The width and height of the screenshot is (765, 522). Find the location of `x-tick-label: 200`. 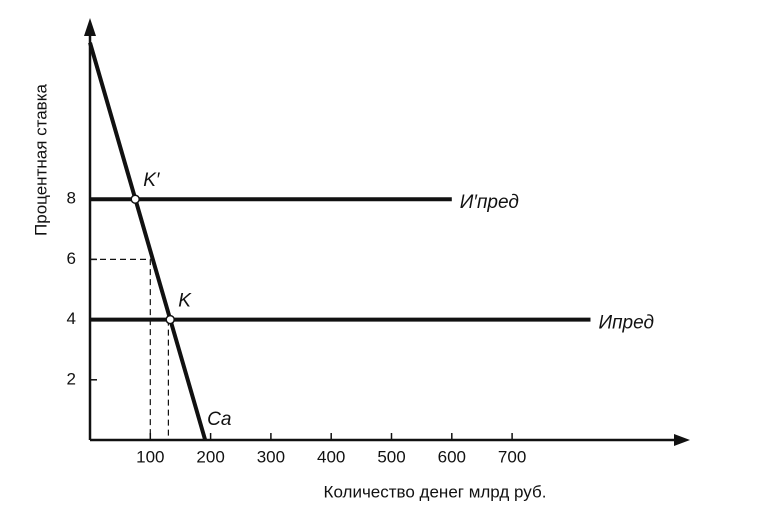

x-tick-label: 200 is located at coordinates (210, 456).